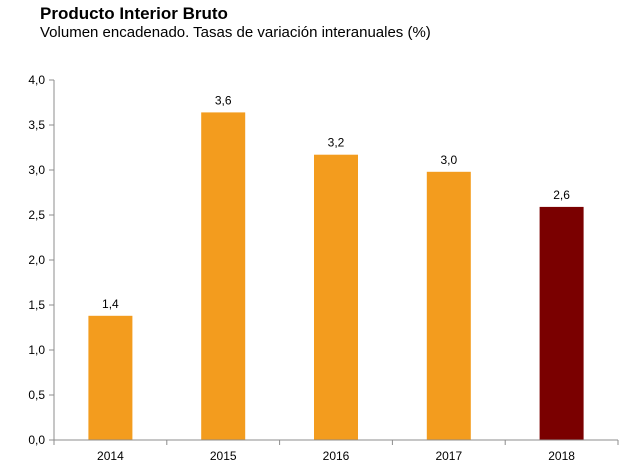 This screenshot has height=472, width=640. What do you see at coordinates (110, 456) in the screenshot?
I see `x-tick-label: 2014` at bounding box center [110, 456].